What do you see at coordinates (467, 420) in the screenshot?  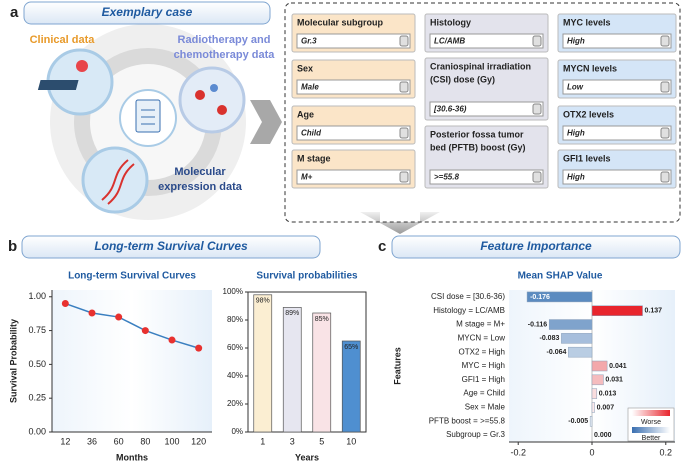 I see `category-label: PFTB boost = >=55.8` at bounding box center [467, 420].